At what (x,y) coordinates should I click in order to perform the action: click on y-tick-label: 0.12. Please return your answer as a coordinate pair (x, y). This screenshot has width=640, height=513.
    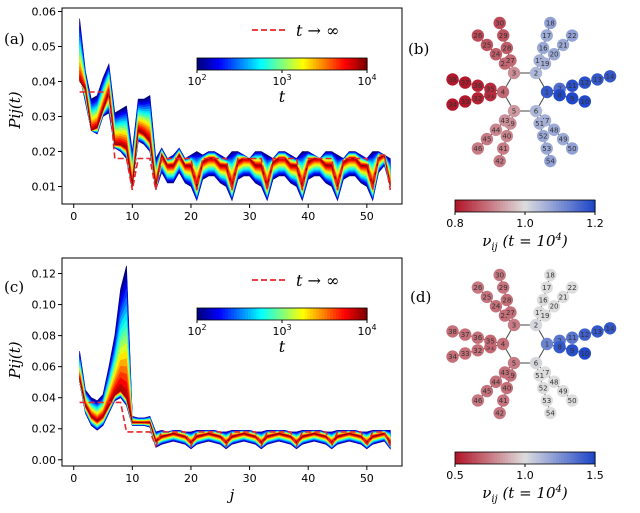
    Looking at the image, I should click on (44, 274).